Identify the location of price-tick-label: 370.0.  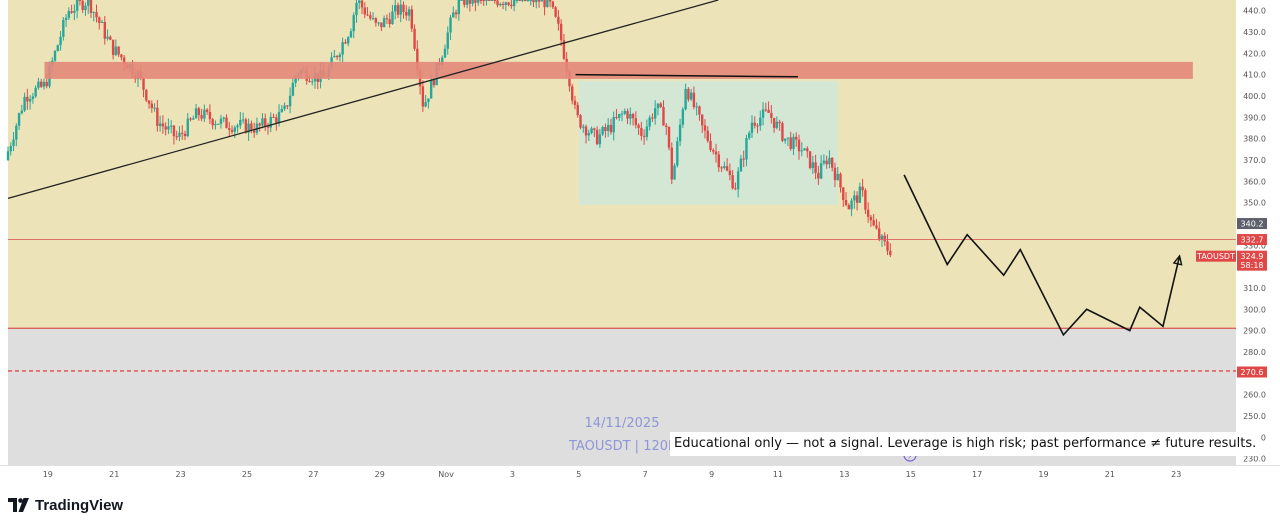
(1254, 160).